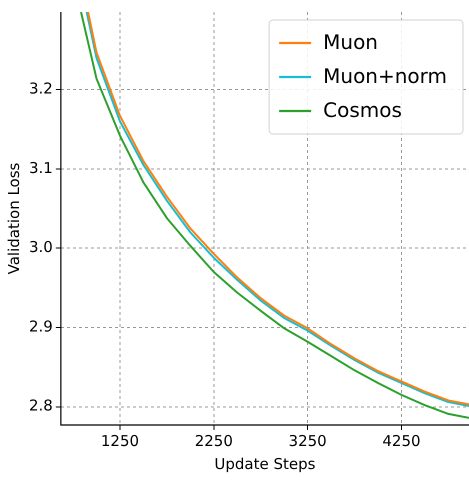 This screenshot has height=480, width=469. Describe the element at coordinates (213, 441) in the screenshot. I see `x-tick-label: 2250` at that location.